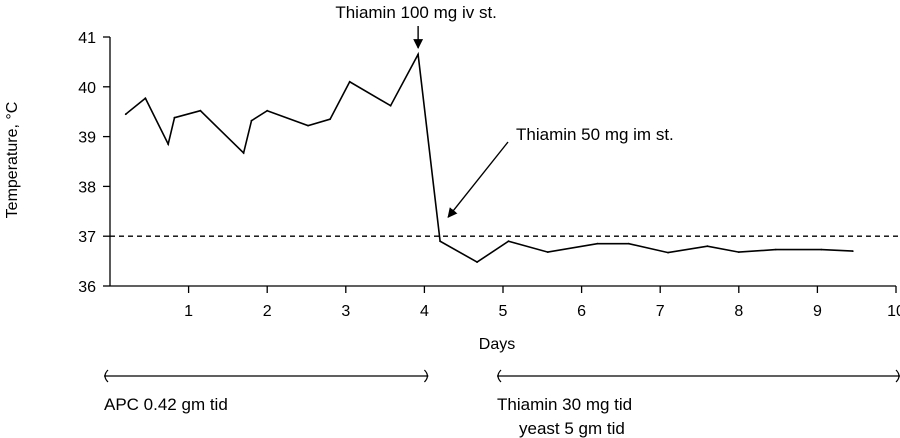 This screenshot has width=900, height=438. Describe the element at coordinates (345, 311) in the screenshot. I see `x-tick-label: 3` at that location.